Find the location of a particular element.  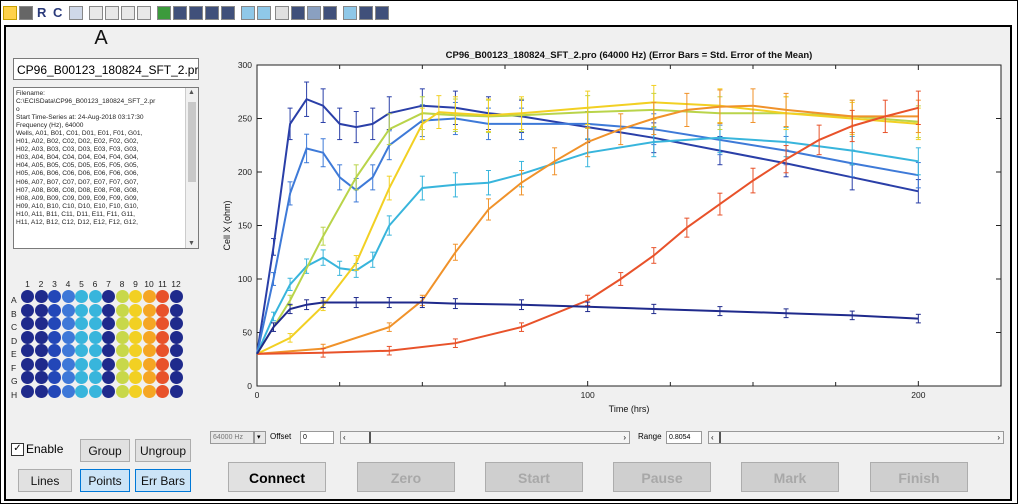

points-button: Points is located at coordinates (105, 480).